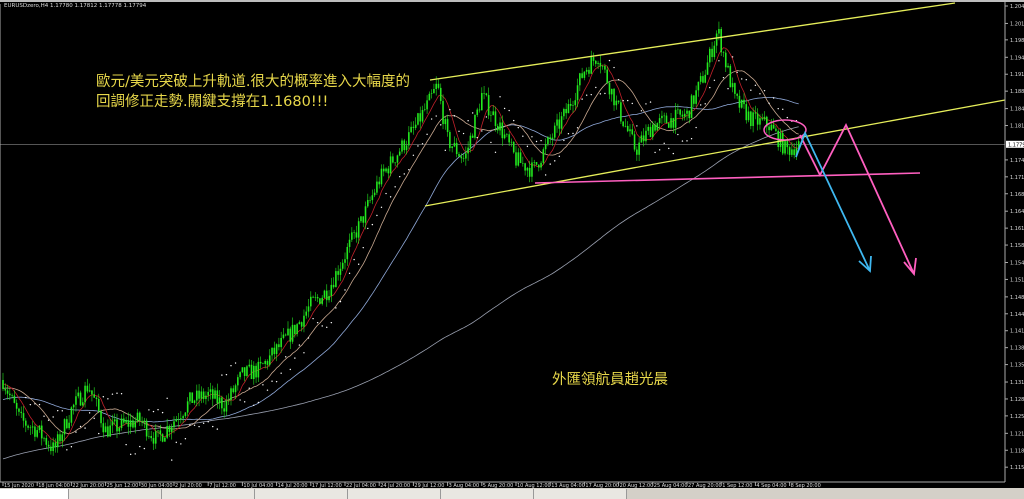 Image resolution: width=1024 pixels, height=499 pixels. What do you see at coordinates (1017, 7) in the screenshot?
I see `y-tick-label: 1.20490` at bounding box center [1017, 7].